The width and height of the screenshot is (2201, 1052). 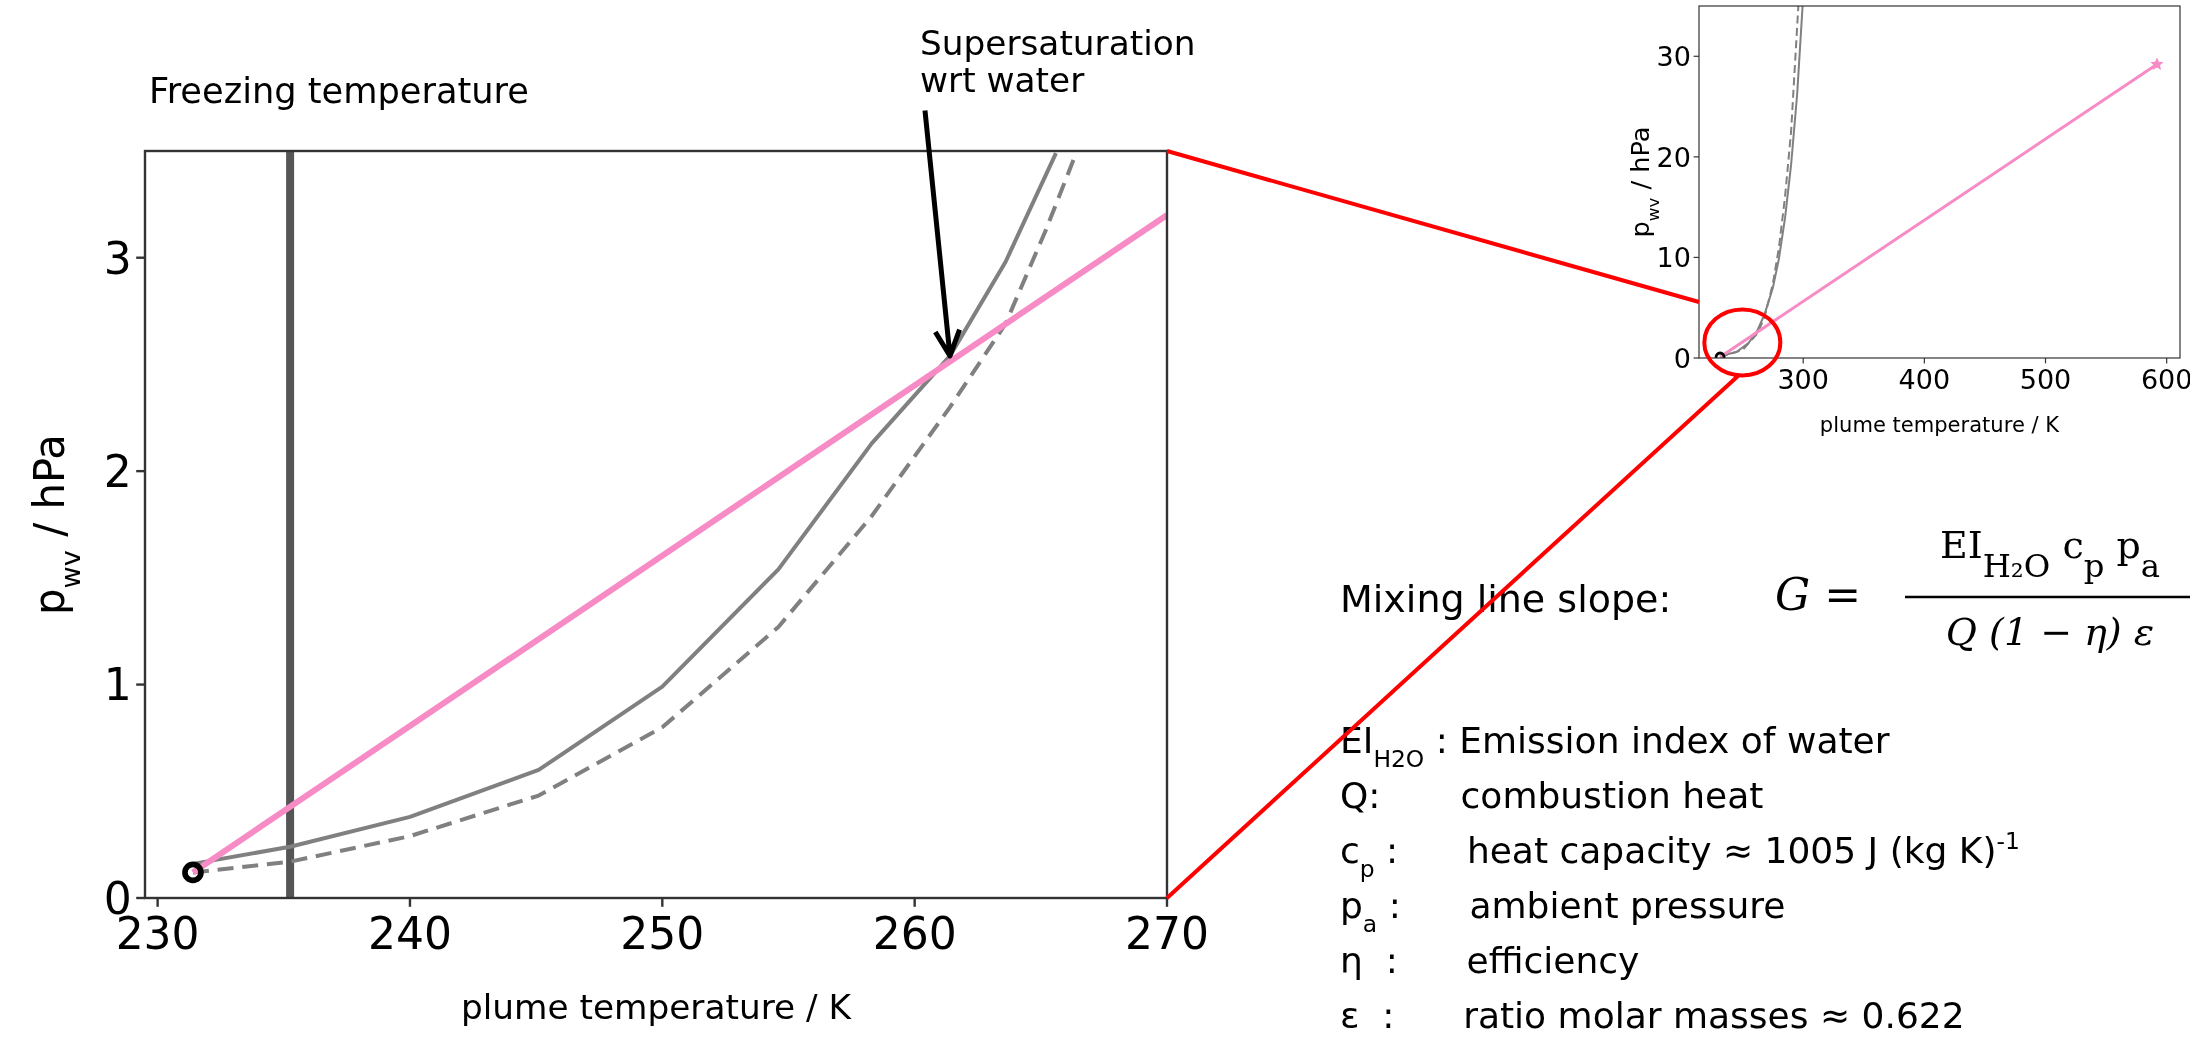 I want to click on text: EI$_{H₂O}$ c$_{p}$ p$_{a}$, so click(x=2050, y=554).